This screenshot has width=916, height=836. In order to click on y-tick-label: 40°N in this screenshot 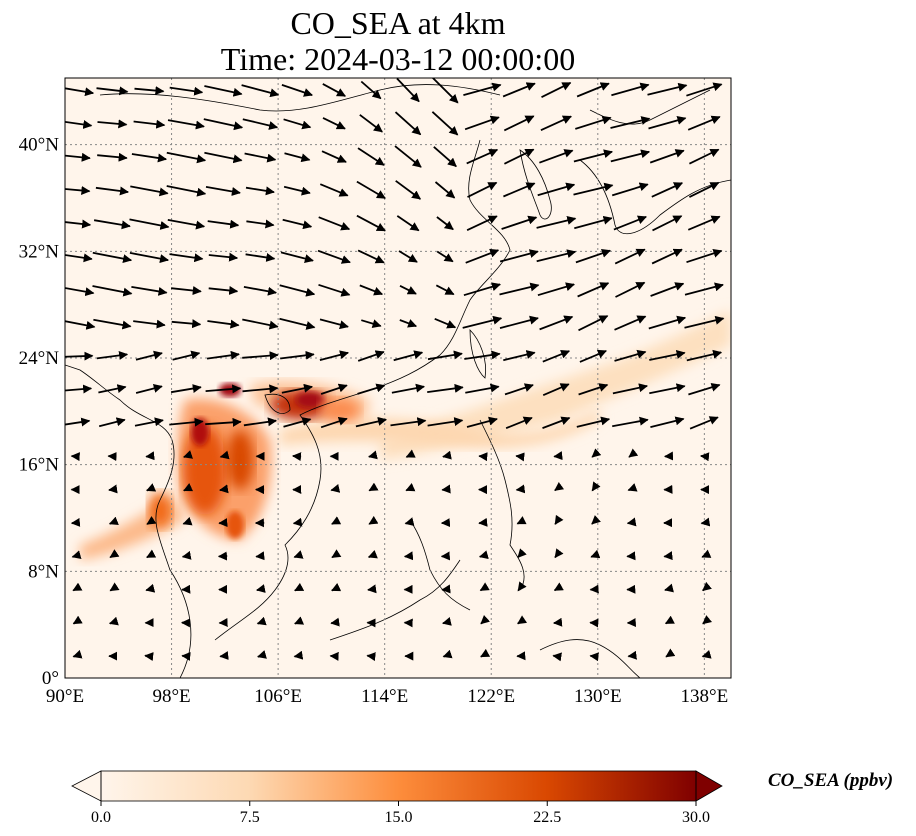, I will do `click(39, 145)`.